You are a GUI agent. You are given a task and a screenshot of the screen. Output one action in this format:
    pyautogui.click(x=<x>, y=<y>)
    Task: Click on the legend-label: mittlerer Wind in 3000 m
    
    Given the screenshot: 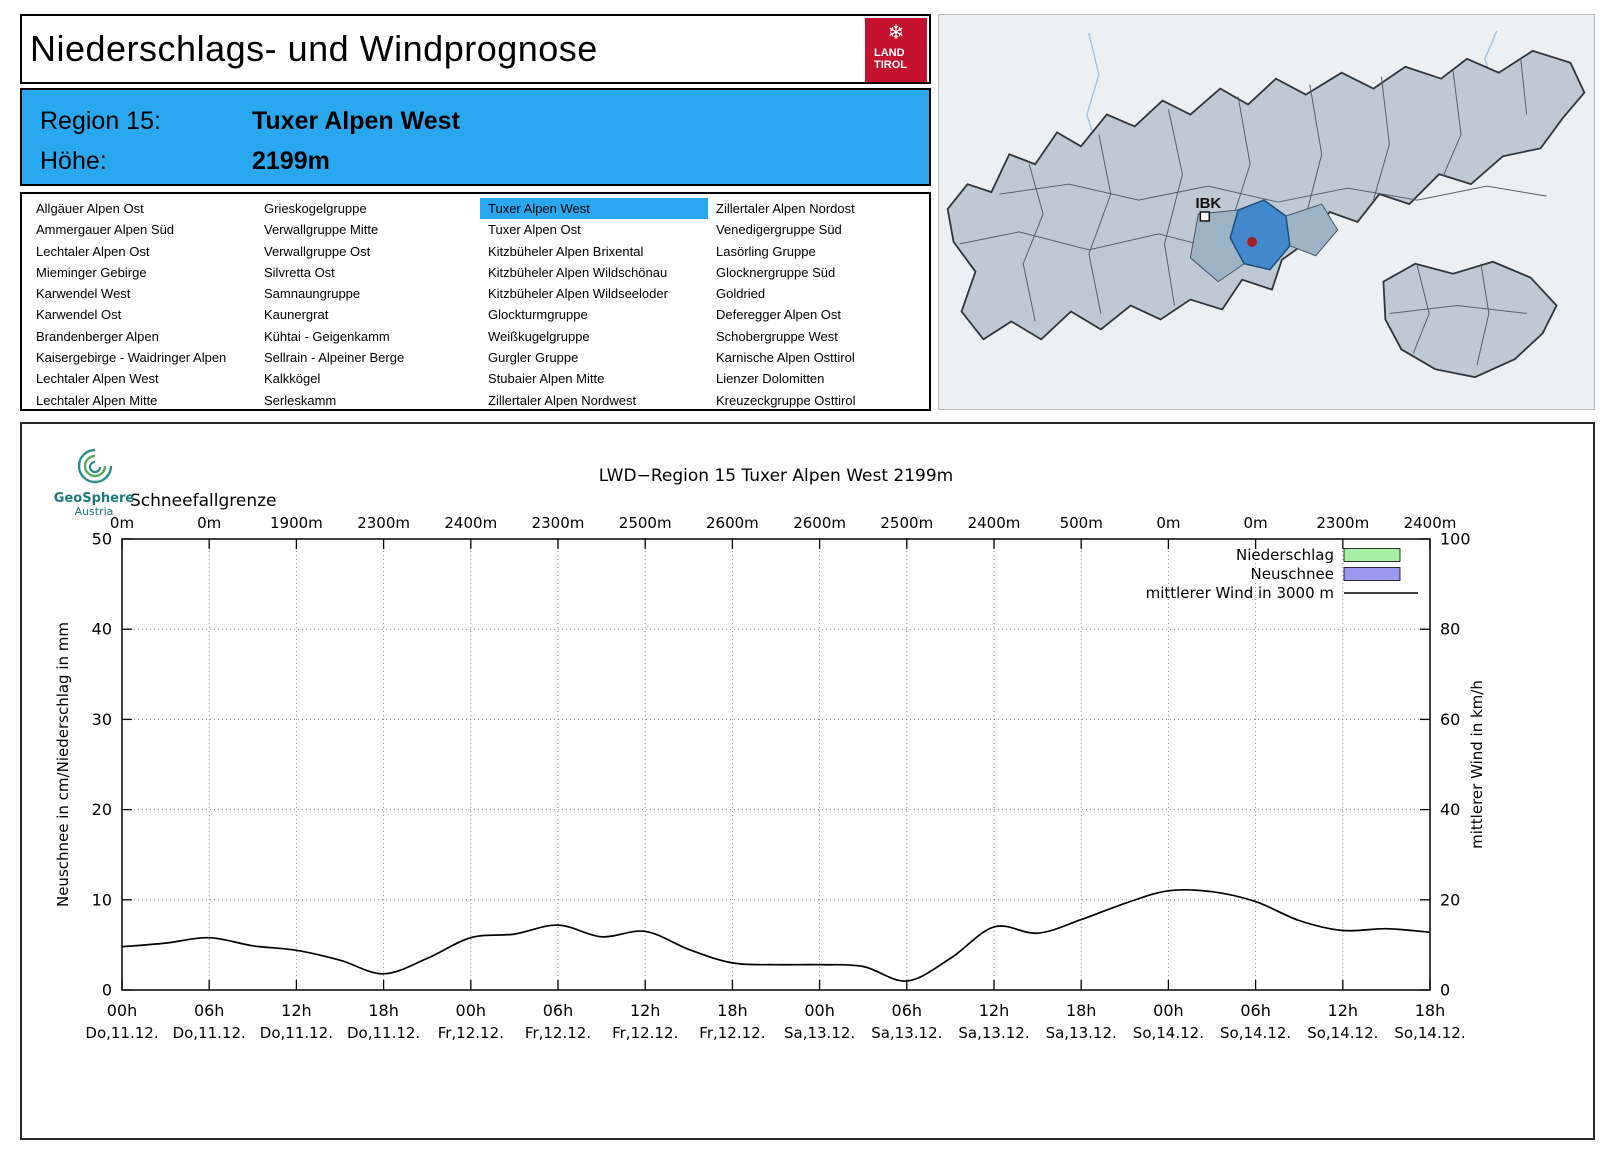 What is the action you would take?
    pyautogui.click(x=1240, y=593)
    